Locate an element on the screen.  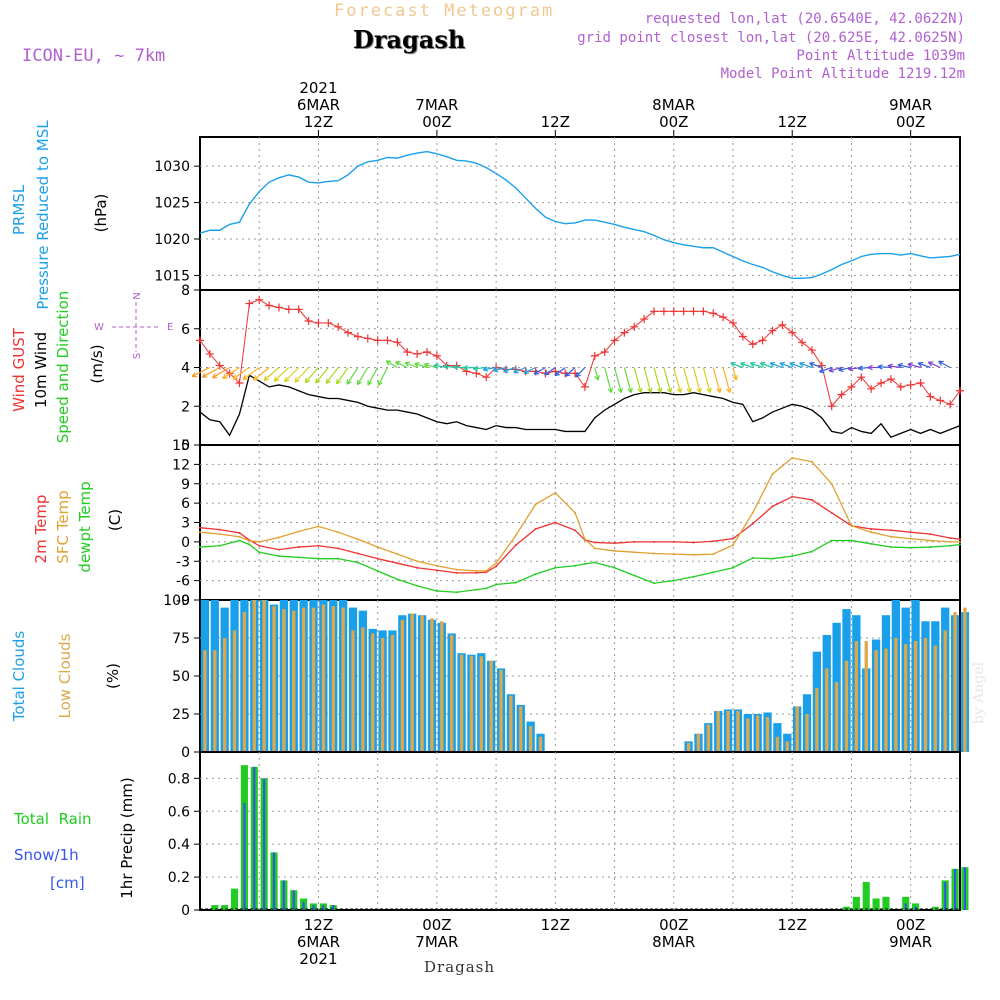
y-tick-label: 1015 is located at coordinates (172, 276).